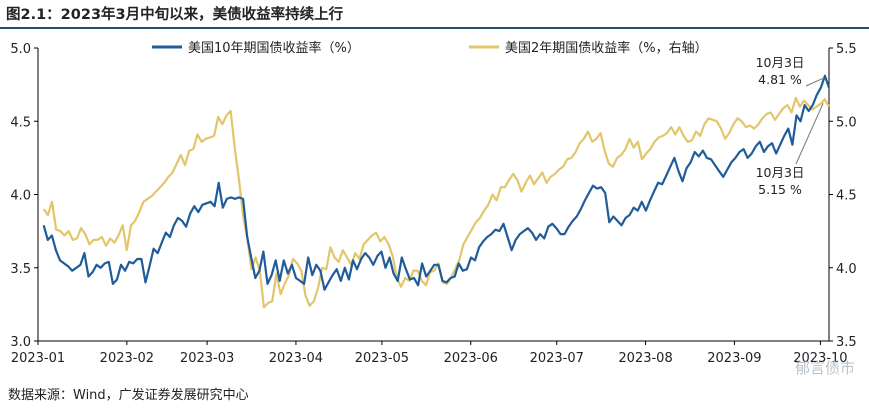  What do you see at coordinates (790, 126) in the screenshot?
I see `chart-annotations: 10月3日 4.81 % 10月3日 5.15 %` at bounding box center [790, 126].